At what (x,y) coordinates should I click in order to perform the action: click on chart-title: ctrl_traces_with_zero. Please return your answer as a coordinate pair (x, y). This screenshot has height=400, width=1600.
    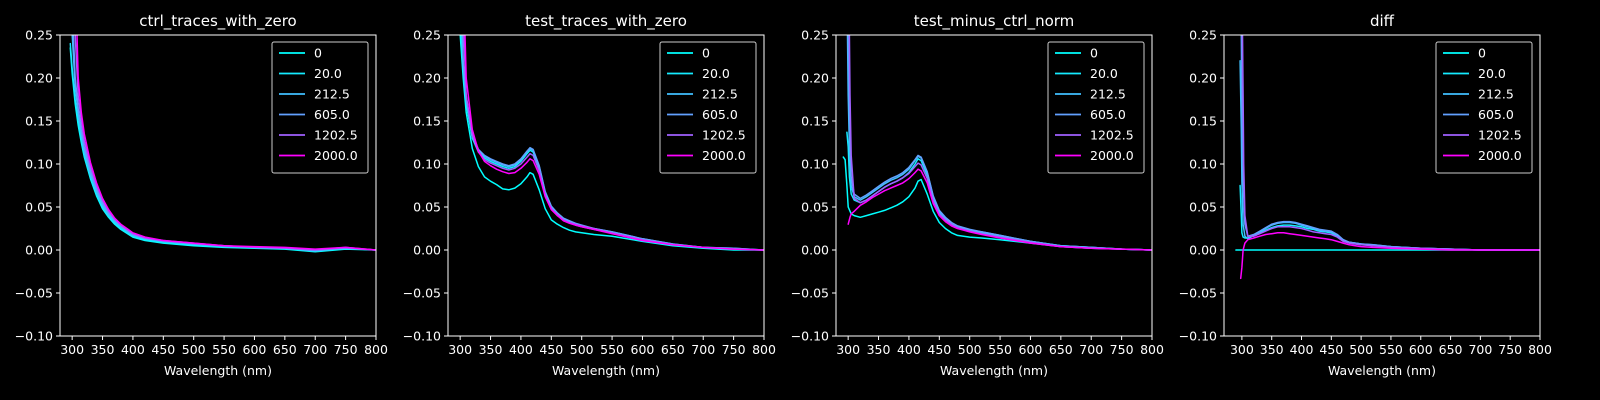
    Looking at the image, I should click on (217, 21).